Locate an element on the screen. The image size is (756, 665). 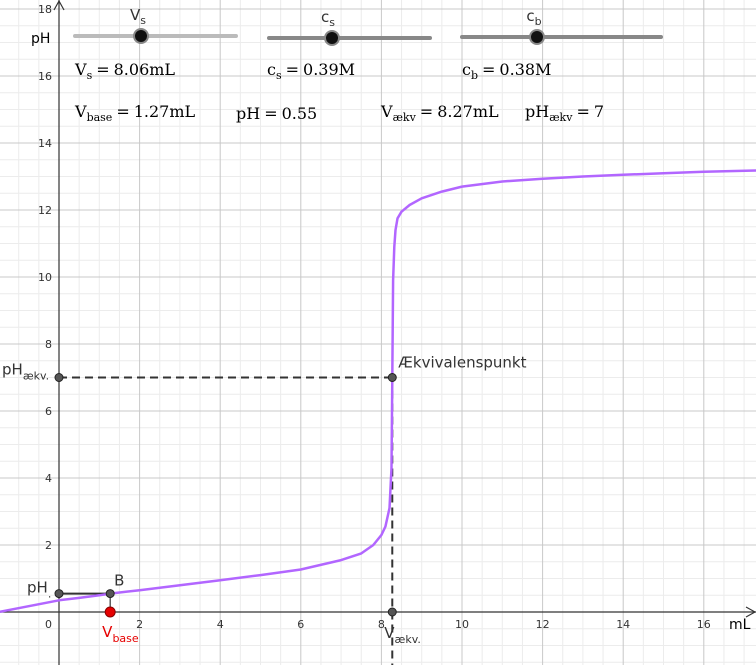
readout-phaekv-sub: ækv is located at coordinates (561, 118).